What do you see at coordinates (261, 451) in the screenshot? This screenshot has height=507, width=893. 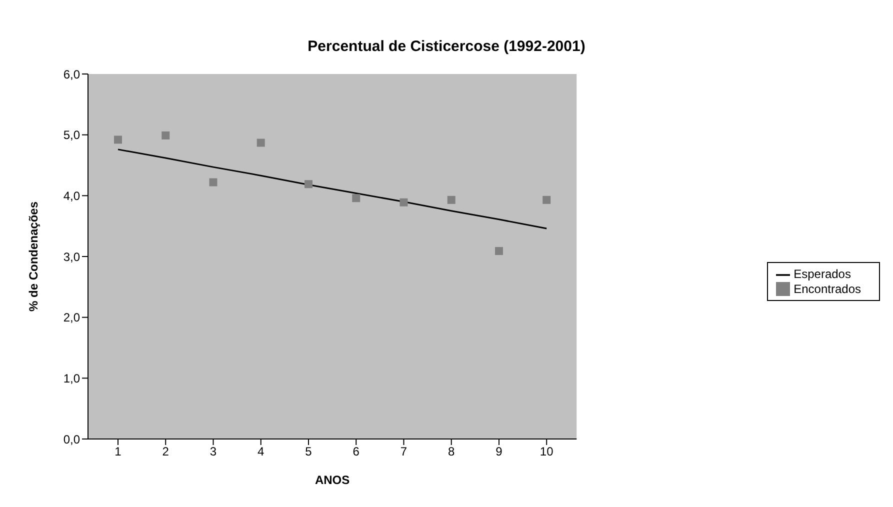 I see `x-tick-label: 4` at bounding box center [261, 451].